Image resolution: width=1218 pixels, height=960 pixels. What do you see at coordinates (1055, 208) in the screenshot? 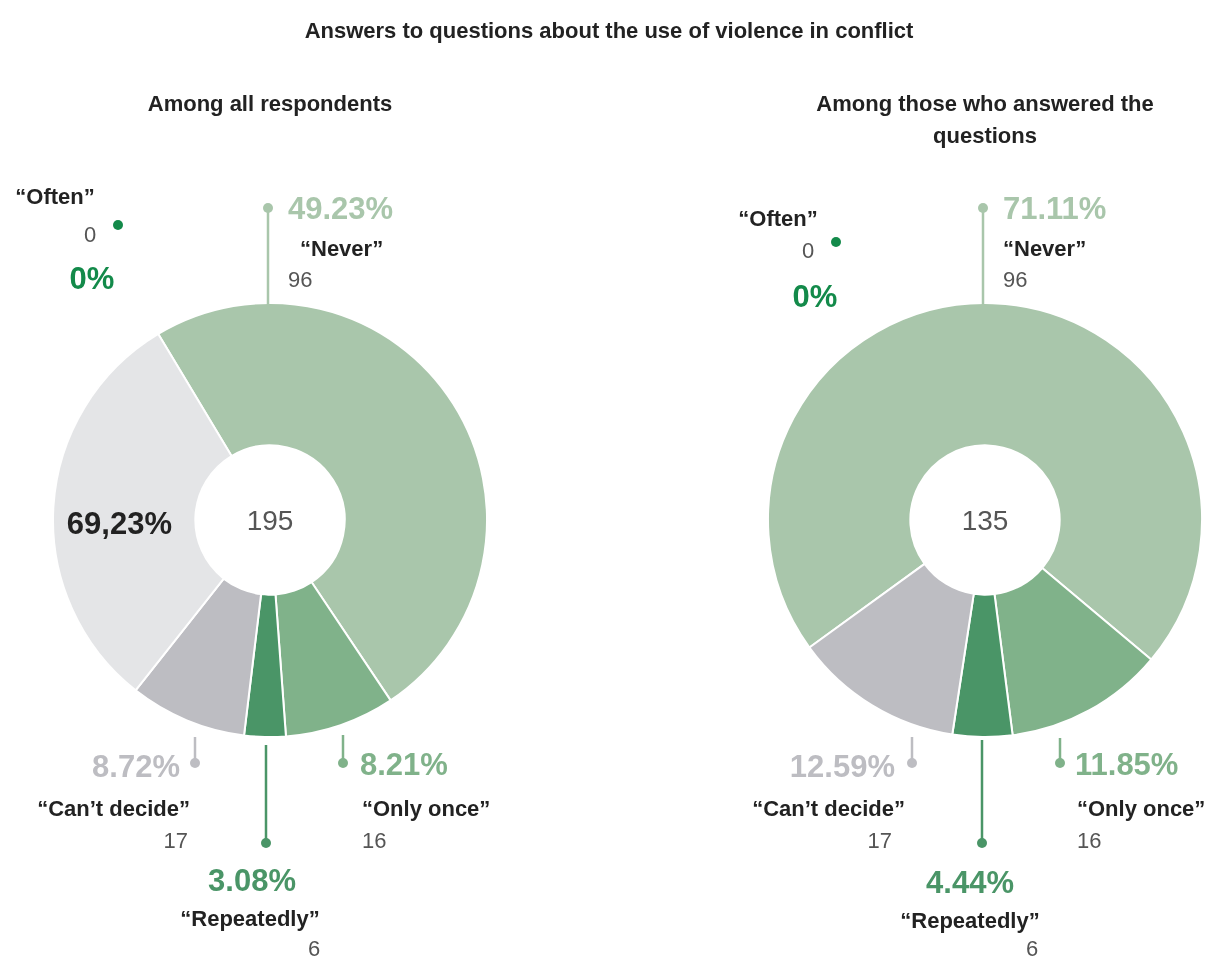
I see `data-label: 71.11%` at bounding box center [1055, 208].